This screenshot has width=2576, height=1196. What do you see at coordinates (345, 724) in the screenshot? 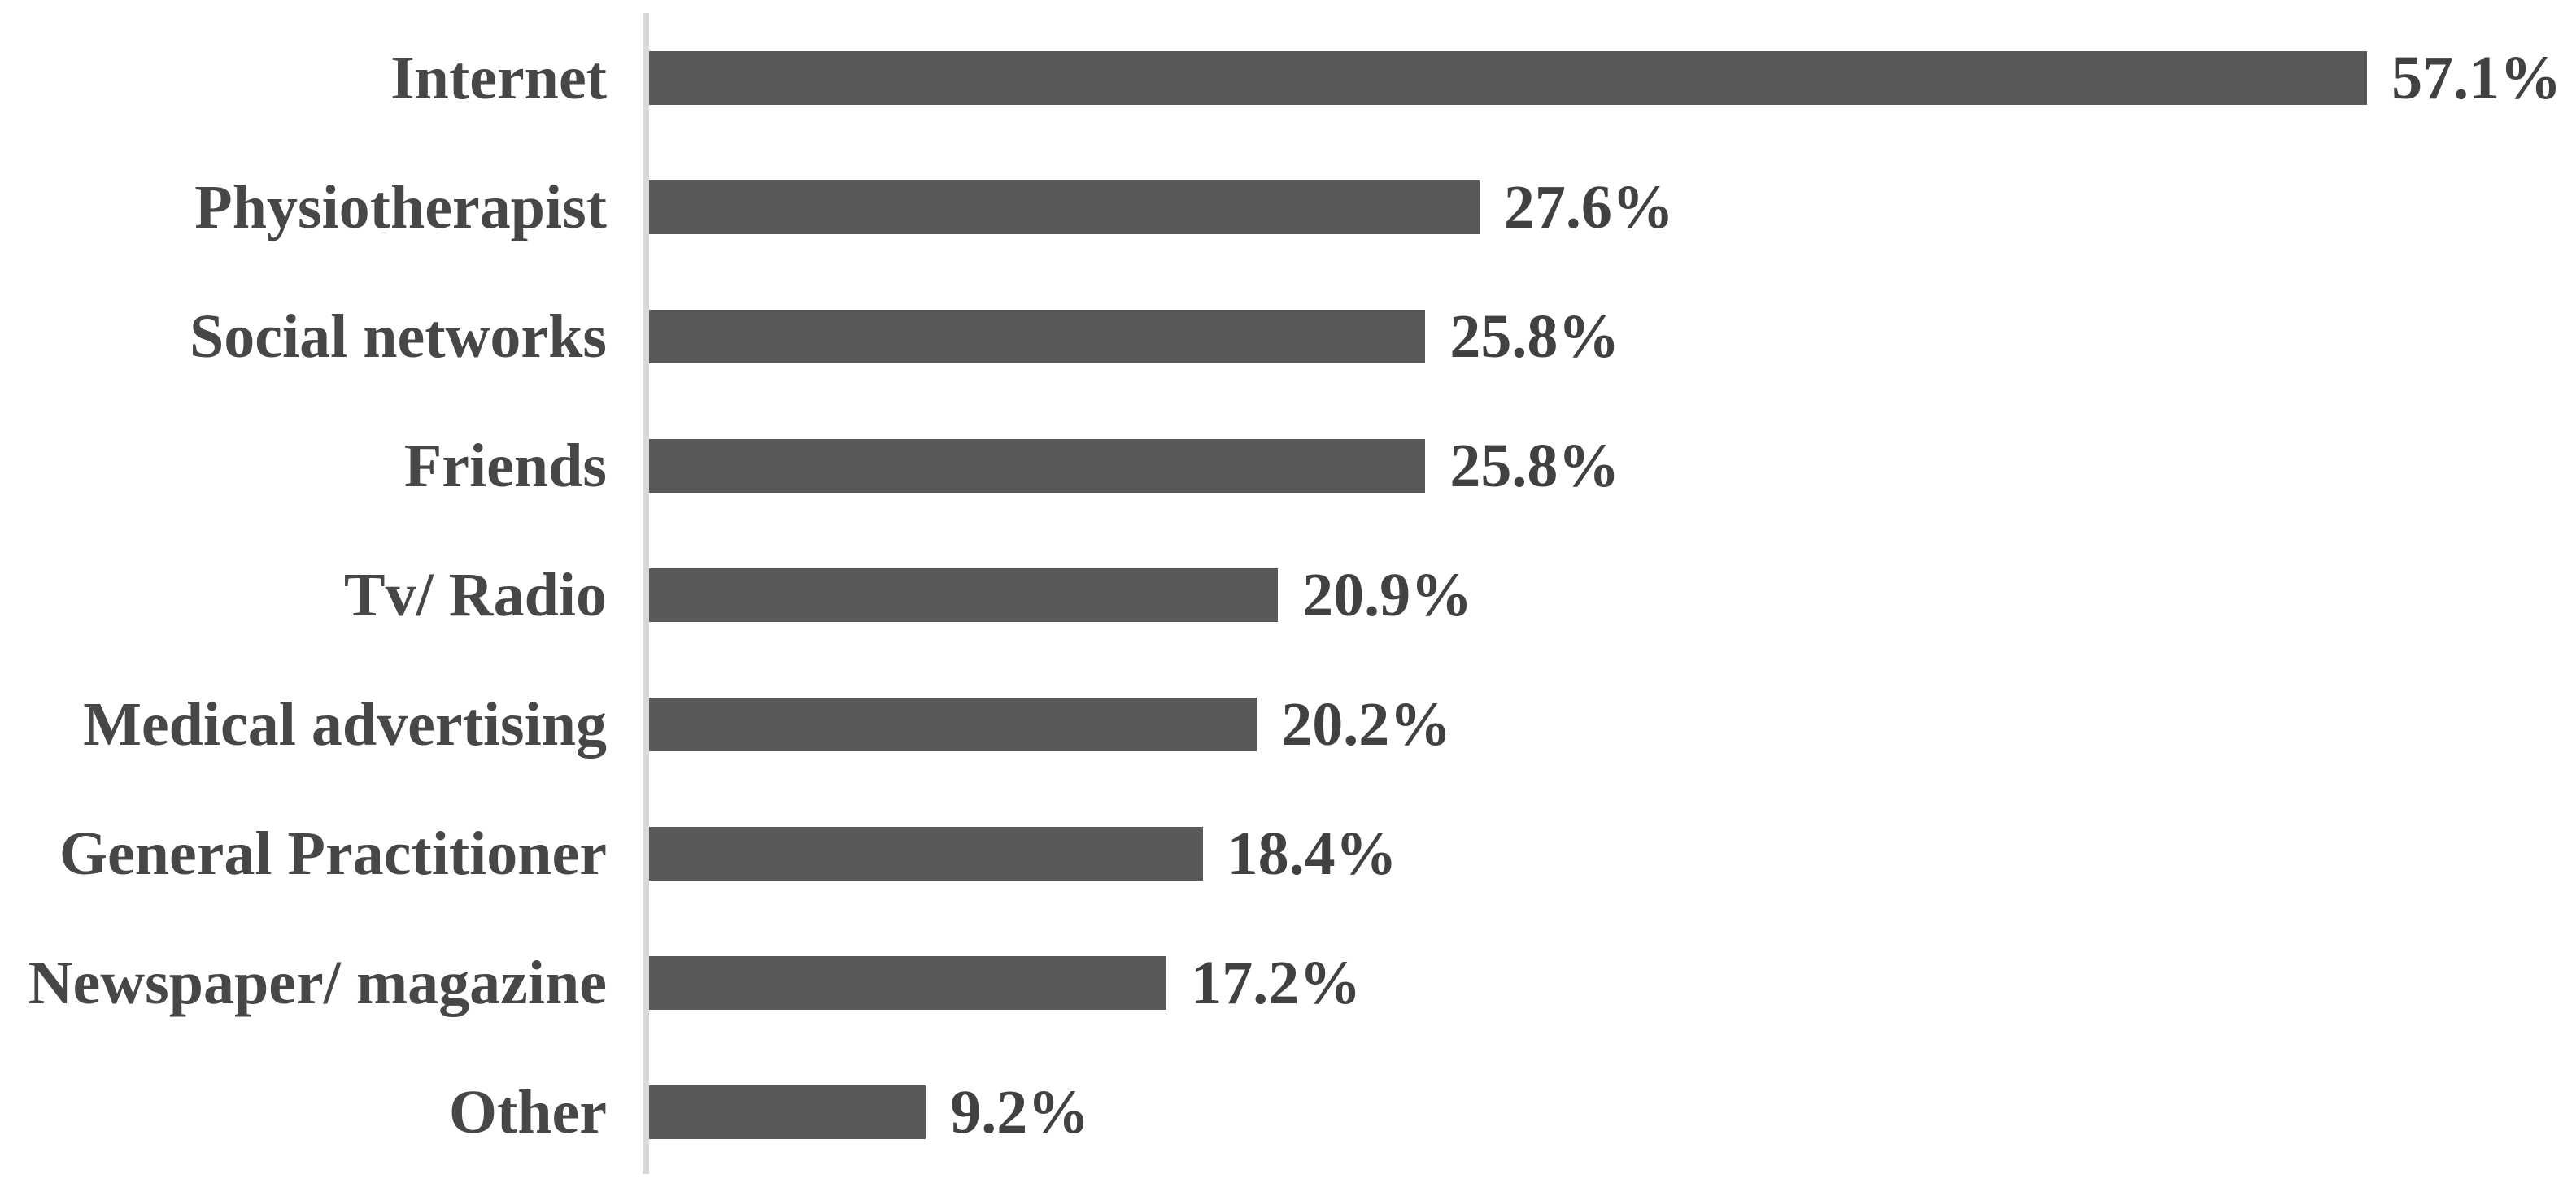
I see `category-label: Medical advertising` at bounding box center [345, 724].